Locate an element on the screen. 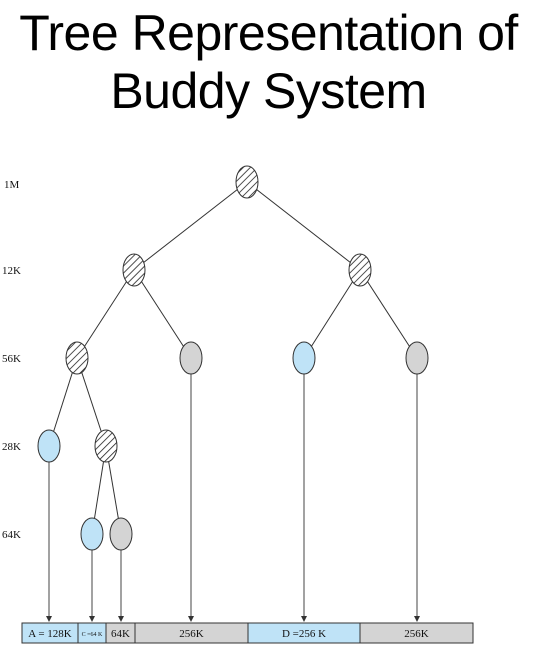 This screenshot has width=537, height=645. level-label-56k: 56K is located at coordinates (11, 359).